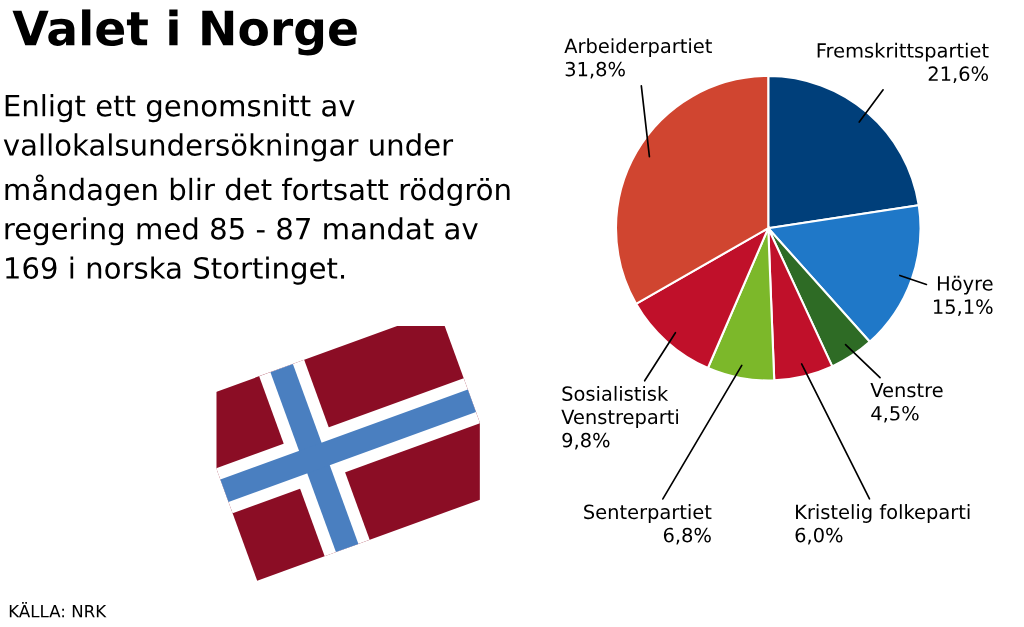 This screenshot has width=1024, height=627. I want to click on slice-label: Höyre, so click(965, 285).